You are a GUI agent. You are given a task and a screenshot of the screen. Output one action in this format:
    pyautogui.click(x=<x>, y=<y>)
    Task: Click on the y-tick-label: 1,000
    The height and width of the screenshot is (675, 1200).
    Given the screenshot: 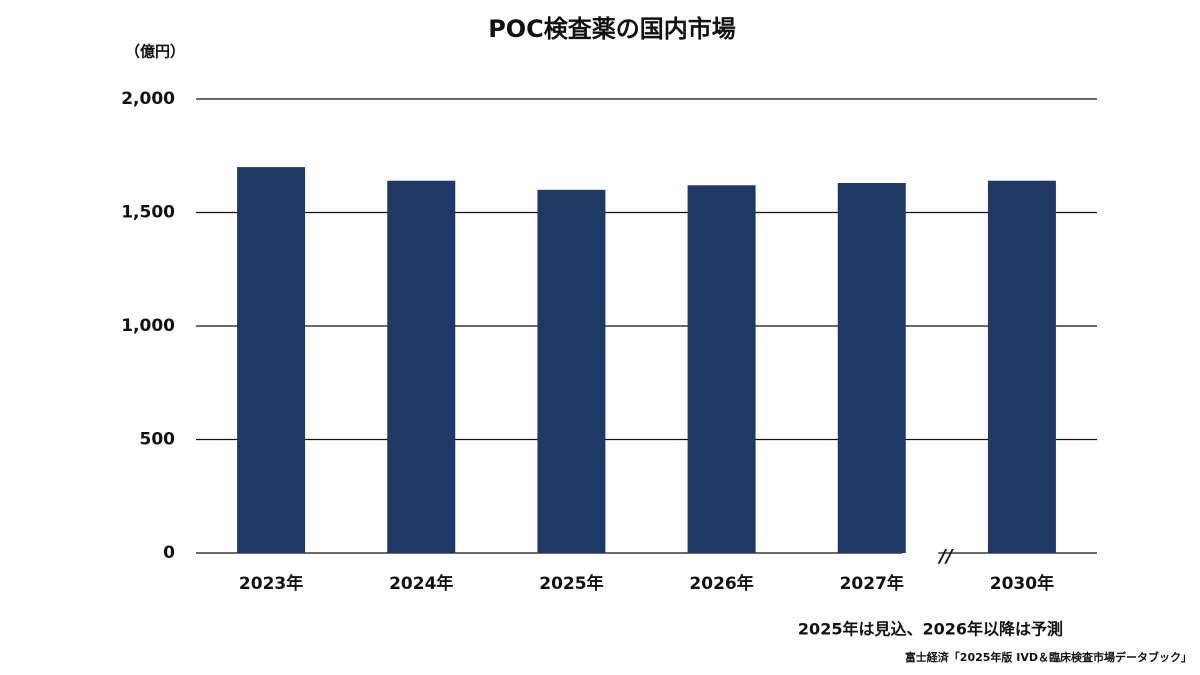 What is the action you would take?
    pyautogui.click(x=148, y=326)
    